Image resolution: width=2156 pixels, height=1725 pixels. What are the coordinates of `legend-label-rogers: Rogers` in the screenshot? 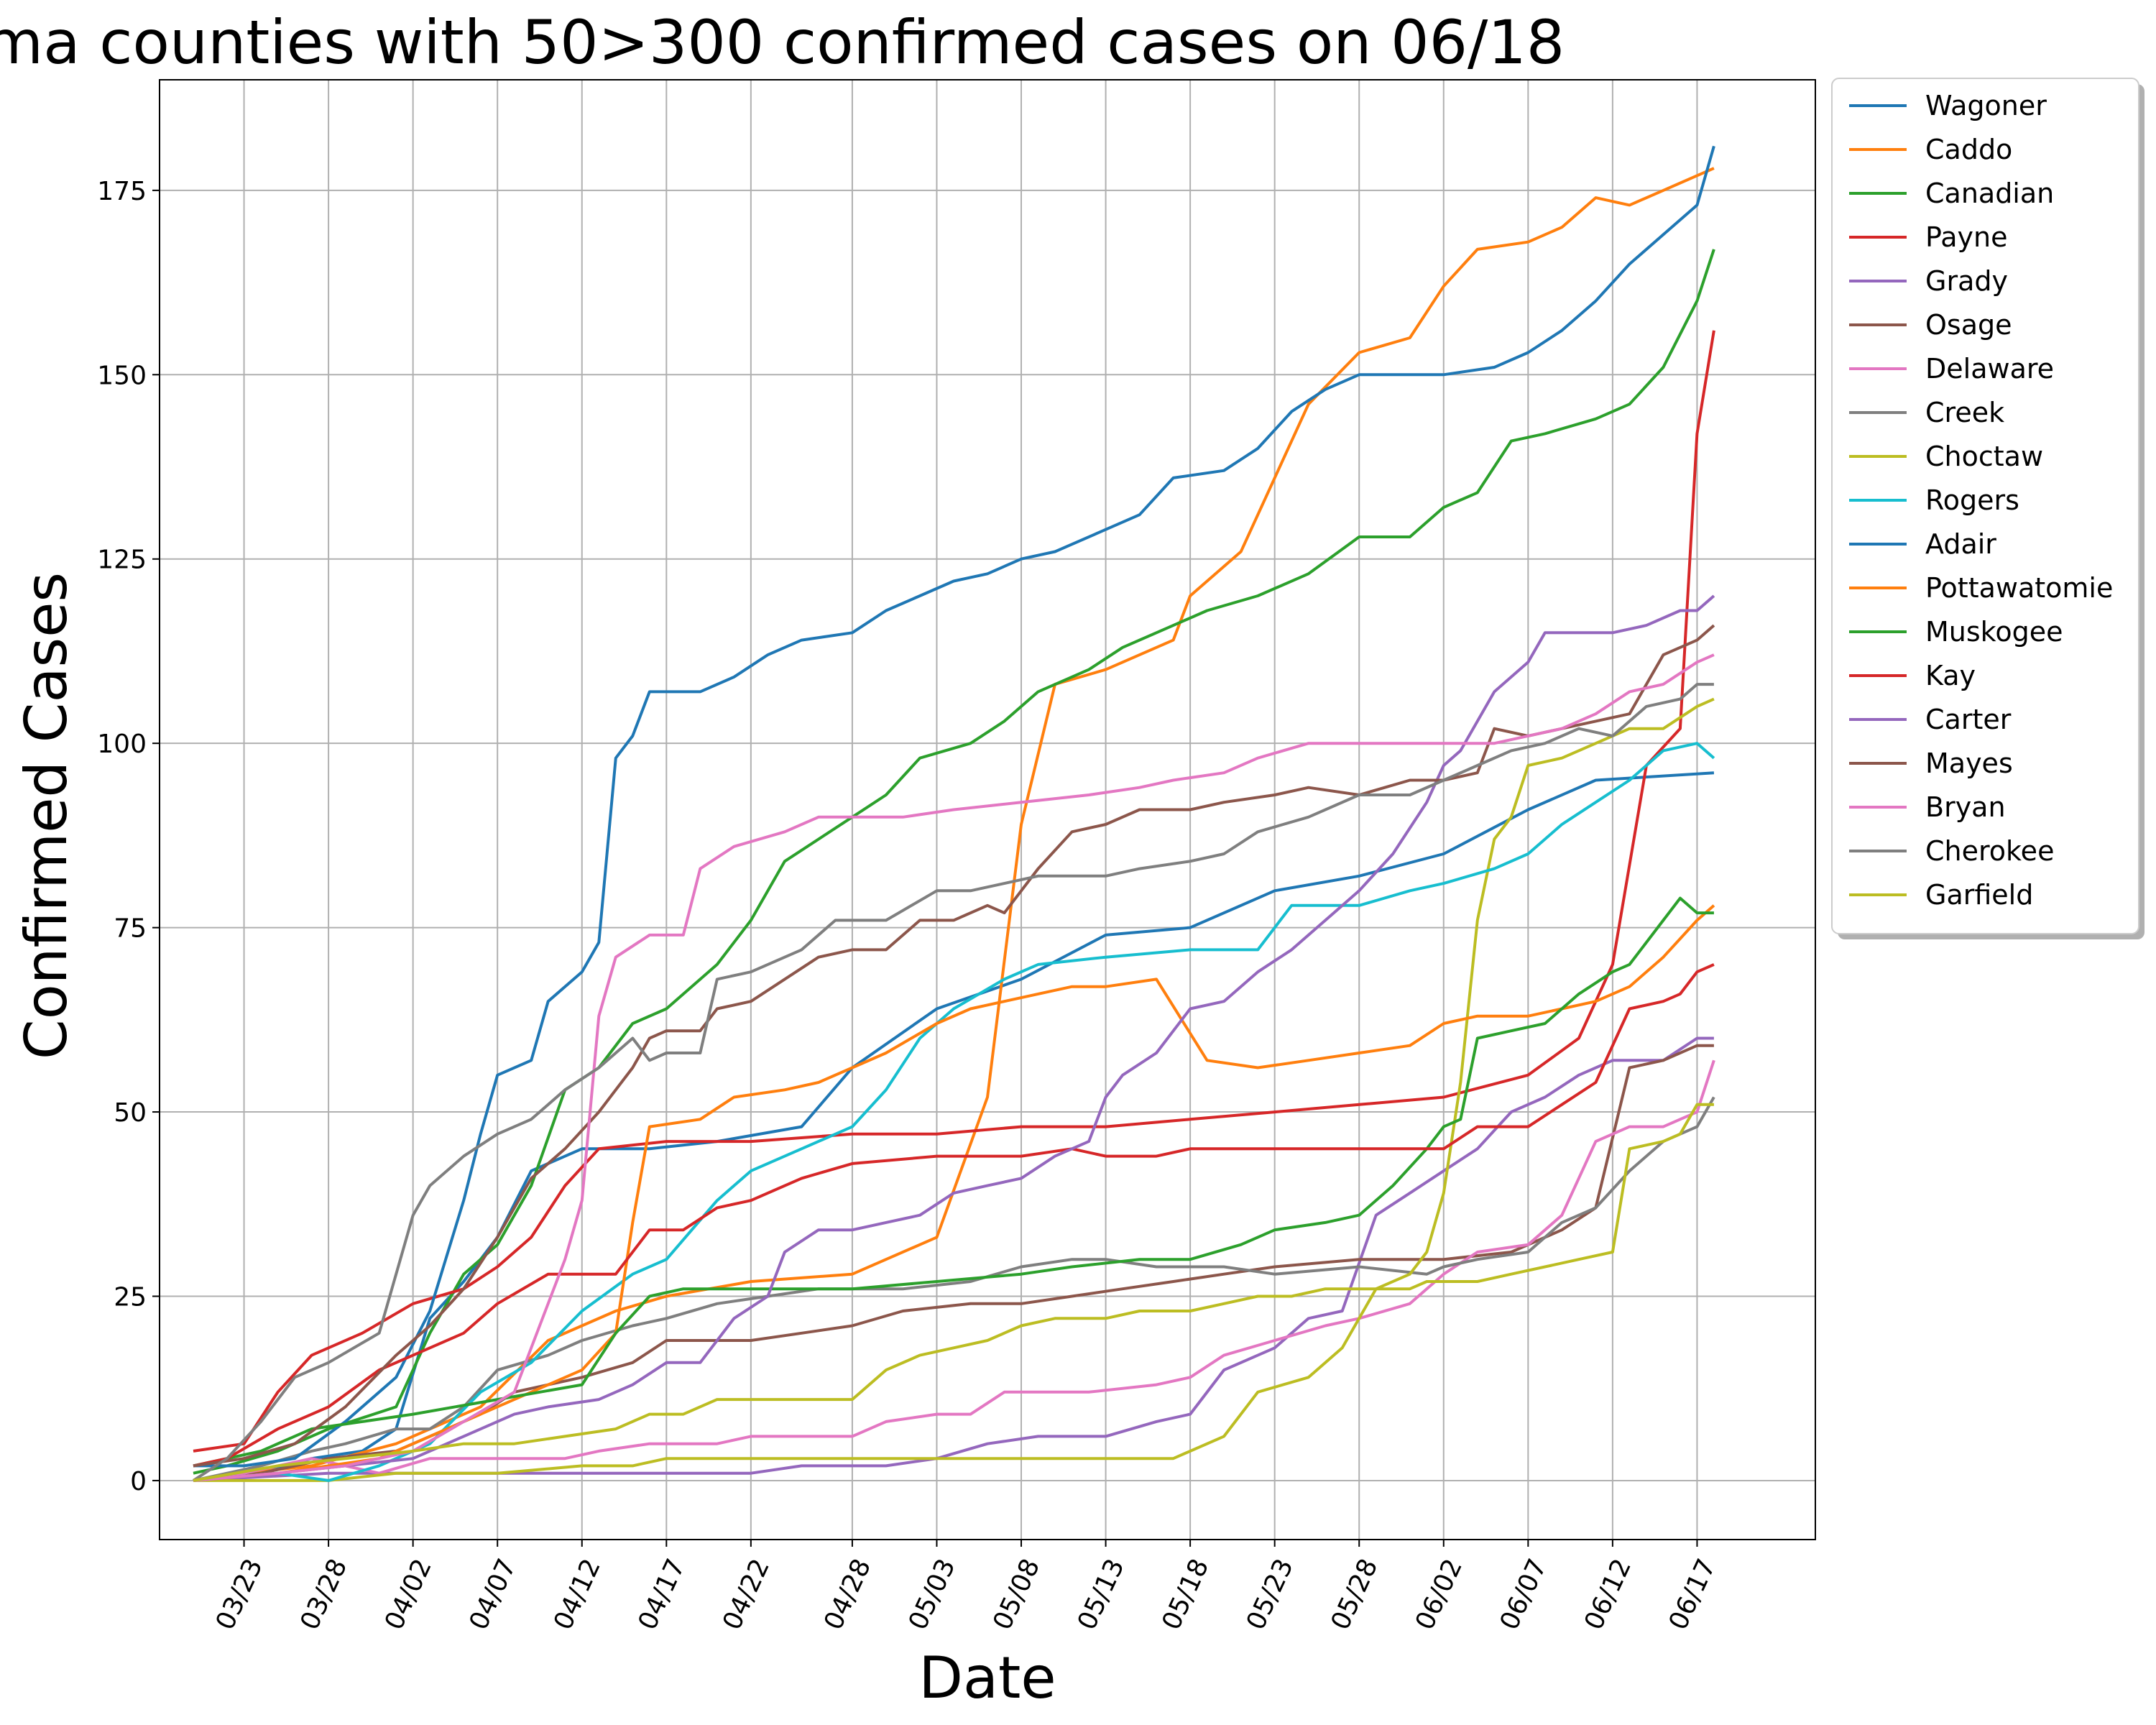 It's located at (1972, 500).